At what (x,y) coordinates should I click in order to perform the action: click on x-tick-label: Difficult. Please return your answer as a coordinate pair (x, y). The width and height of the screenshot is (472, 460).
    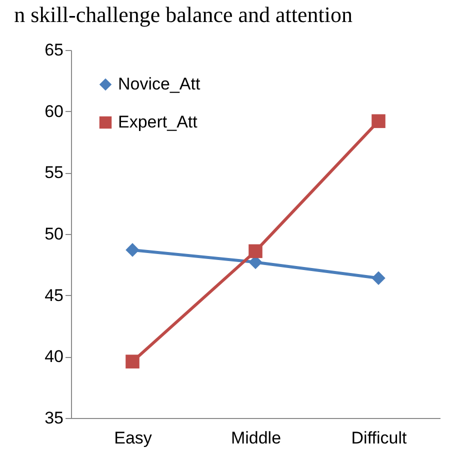
    Looking at the image, I should click on (379, 438).